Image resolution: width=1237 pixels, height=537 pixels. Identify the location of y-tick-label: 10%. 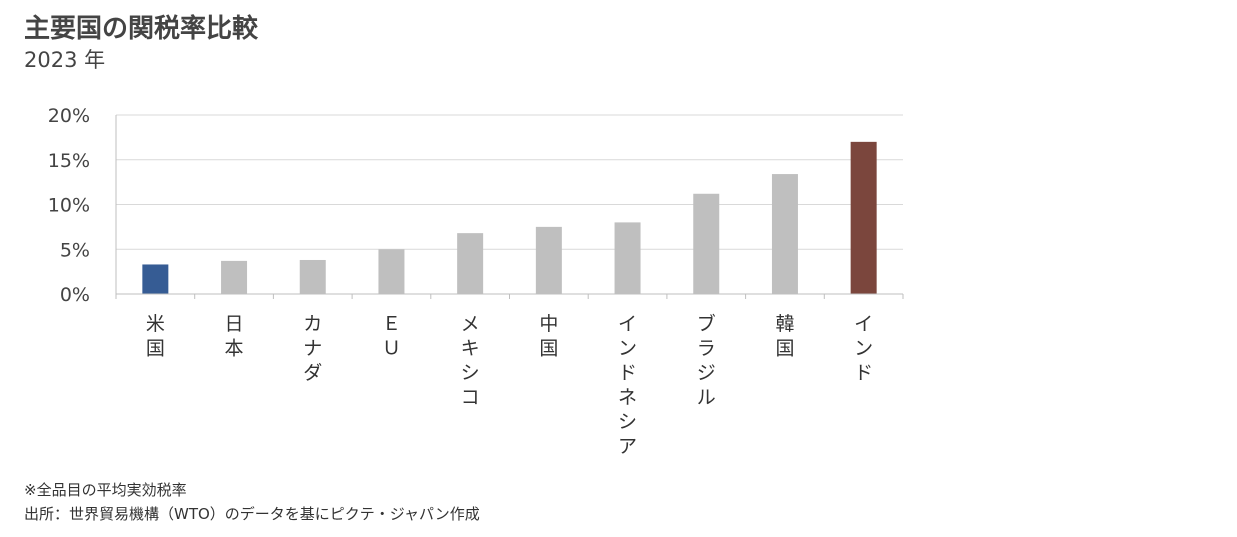
(69, 206).